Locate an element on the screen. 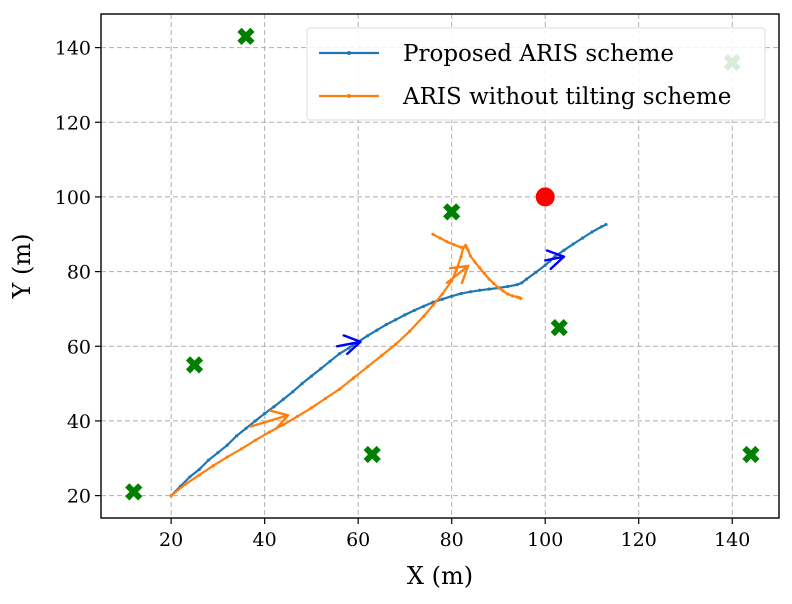 The width and height of the screenshot is (792, 604). x-tick-label-140: 140 is located at coordinates (732, 540).